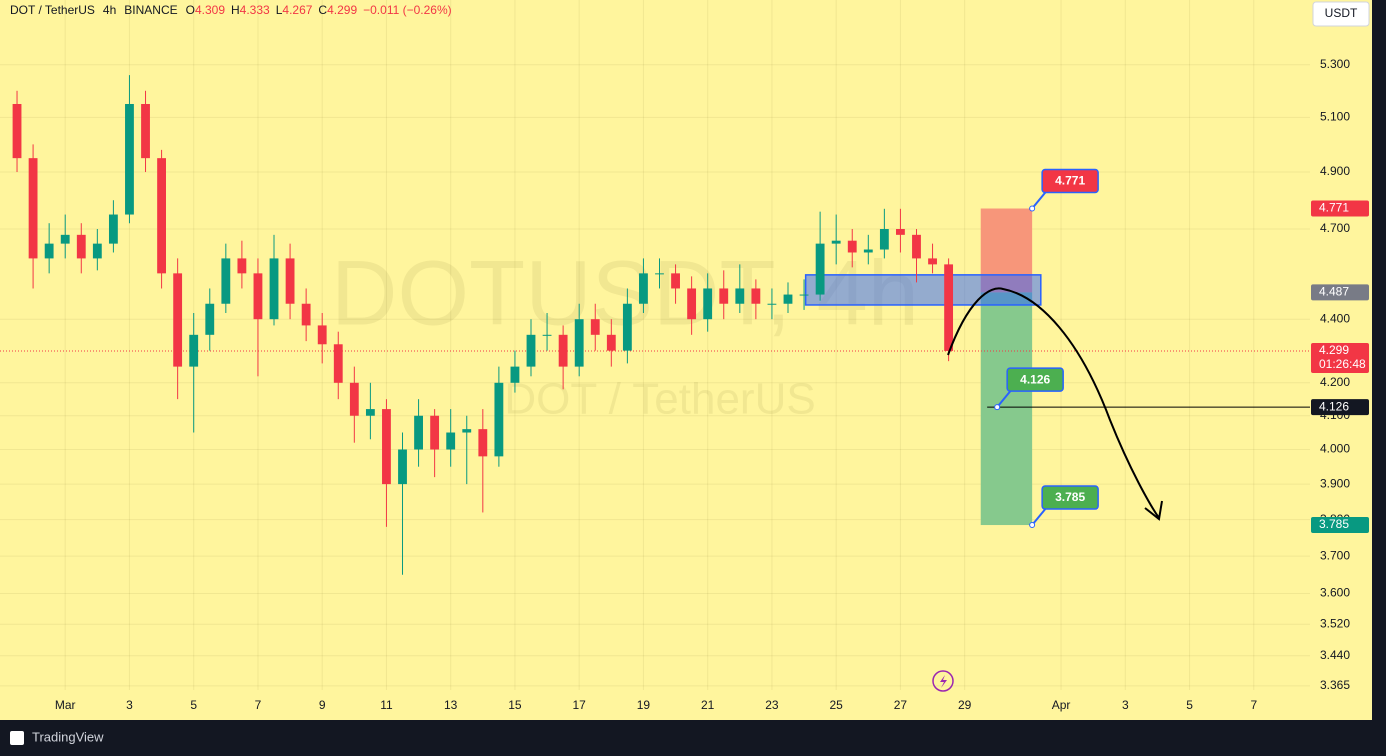 The width and height of the screenshot is (1386, 756). What do you see at coordinates (644, 705) in the screenshot?
I see `x-tick-label: 19` at bounding box center [644, 705].